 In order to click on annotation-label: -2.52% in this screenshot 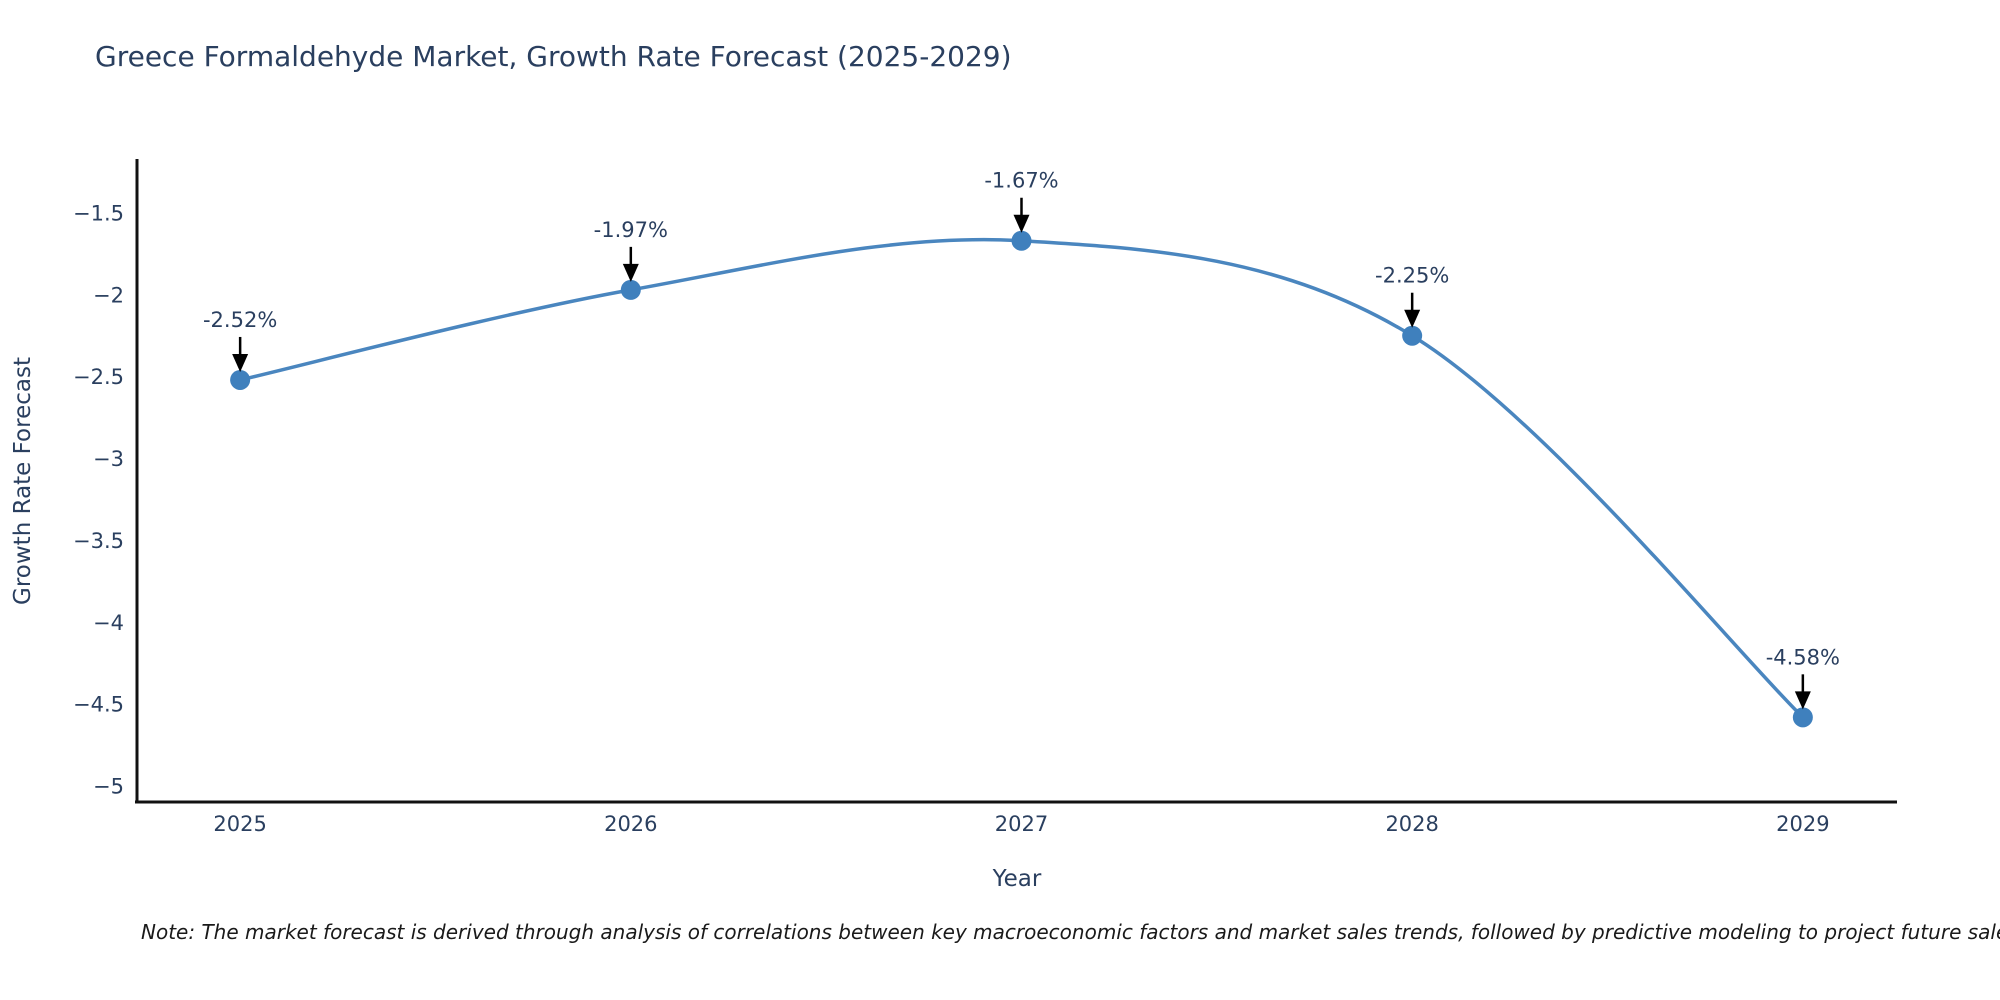, I will do `click(240, 320)`.